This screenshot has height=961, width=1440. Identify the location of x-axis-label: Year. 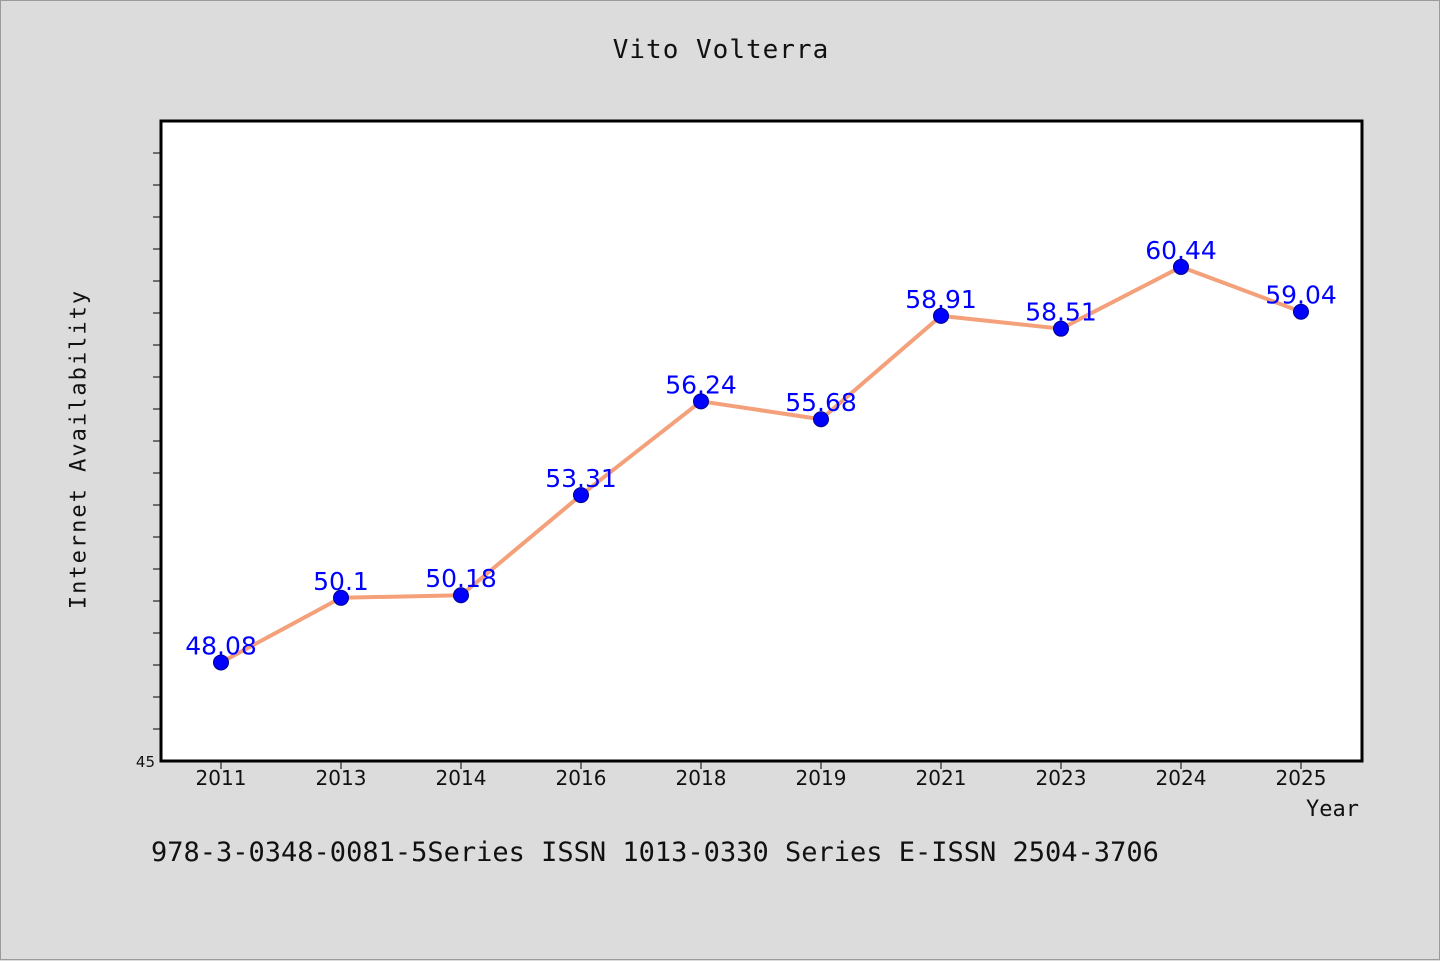
(1332, 809).